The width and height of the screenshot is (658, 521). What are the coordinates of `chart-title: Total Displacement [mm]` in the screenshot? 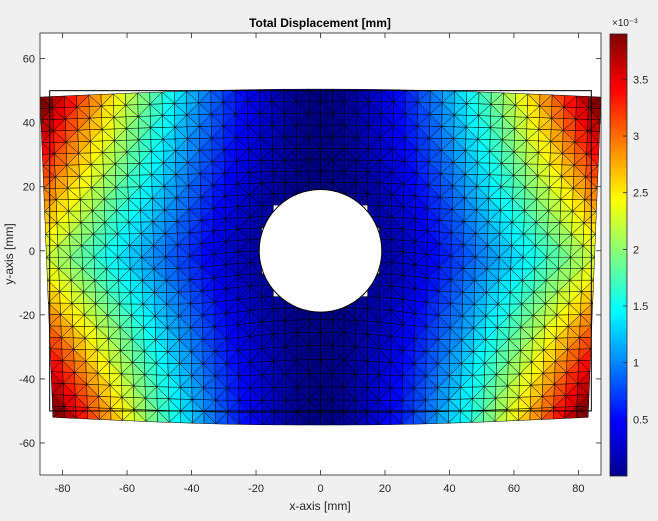 It's located at (320, 23).